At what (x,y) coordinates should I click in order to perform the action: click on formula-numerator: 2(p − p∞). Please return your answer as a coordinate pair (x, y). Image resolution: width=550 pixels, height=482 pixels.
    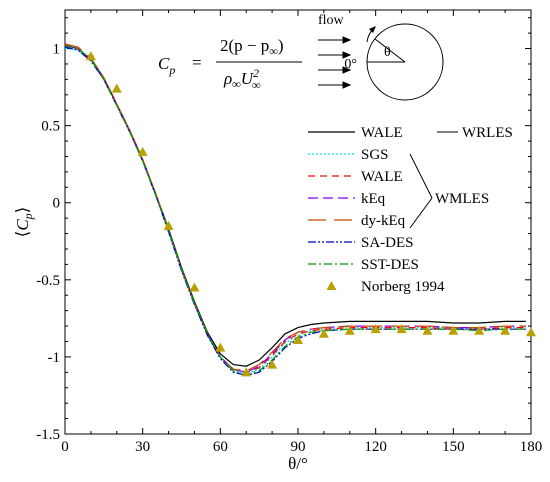
    Looking at the image, I should click on (251, 47).